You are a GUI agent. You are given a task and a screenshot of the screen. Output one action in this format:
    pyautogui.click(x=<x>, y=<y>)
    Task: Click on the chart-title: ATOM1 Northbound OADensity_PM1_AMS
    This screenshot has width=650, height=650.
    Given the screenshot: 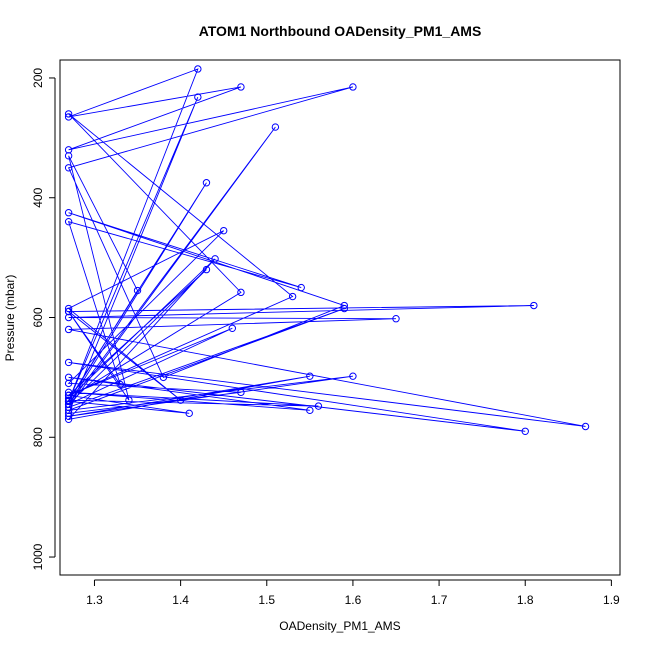 What is the action you would take?
    pyautogui.click(x=340, y=31)
    